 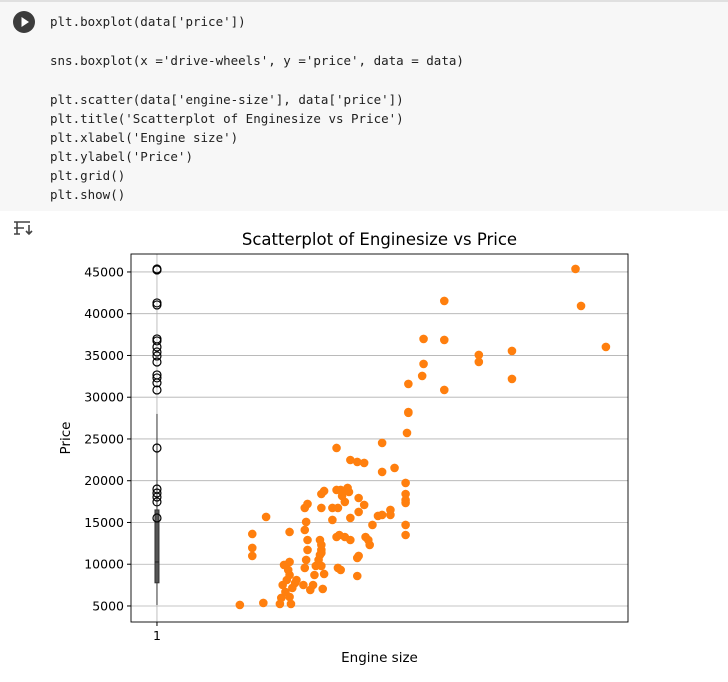 What do you see at coordinates (144, 137) in the screenshot?
I see `code-line: plt.xlabel('Engine size')` at bounding box center [144, 137].